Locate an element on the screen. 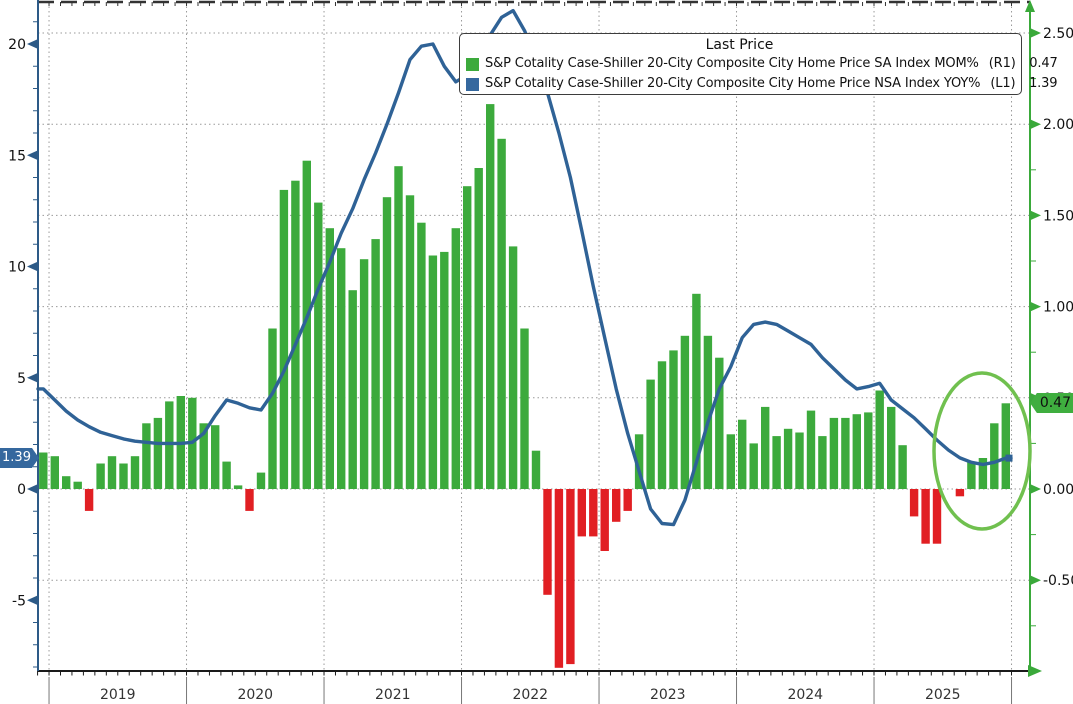 This screenshot has height=704, width=1073. line-end-marker is located at coordinates (1009, 458).